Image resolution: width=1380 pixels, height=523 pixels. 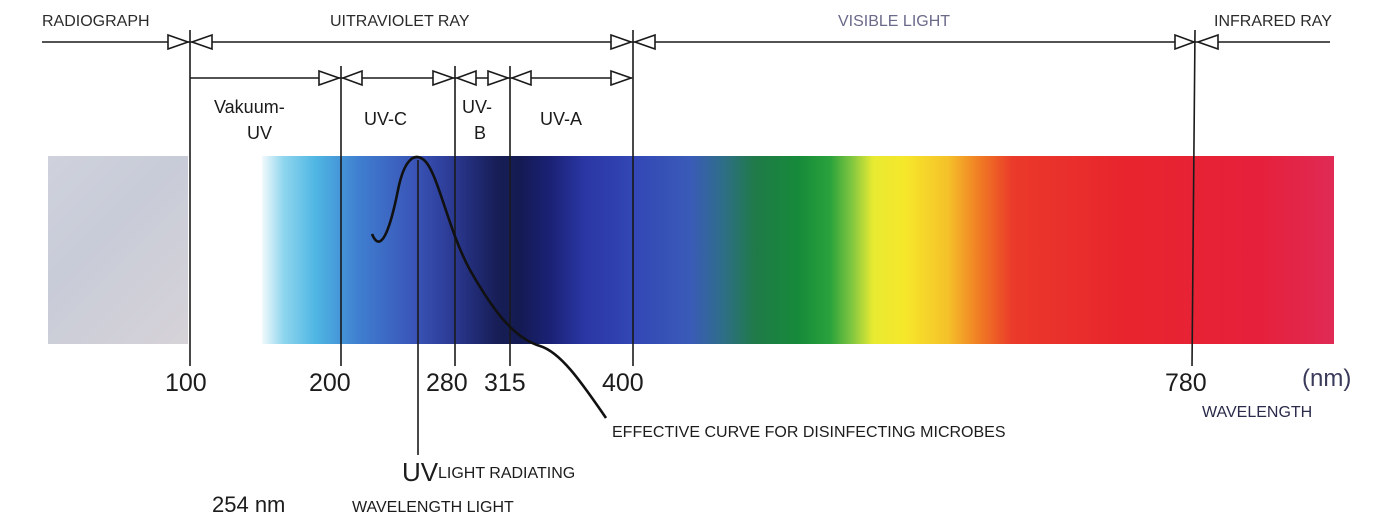 I want to click on boundary-780-line, so click(x=1193, y=198).